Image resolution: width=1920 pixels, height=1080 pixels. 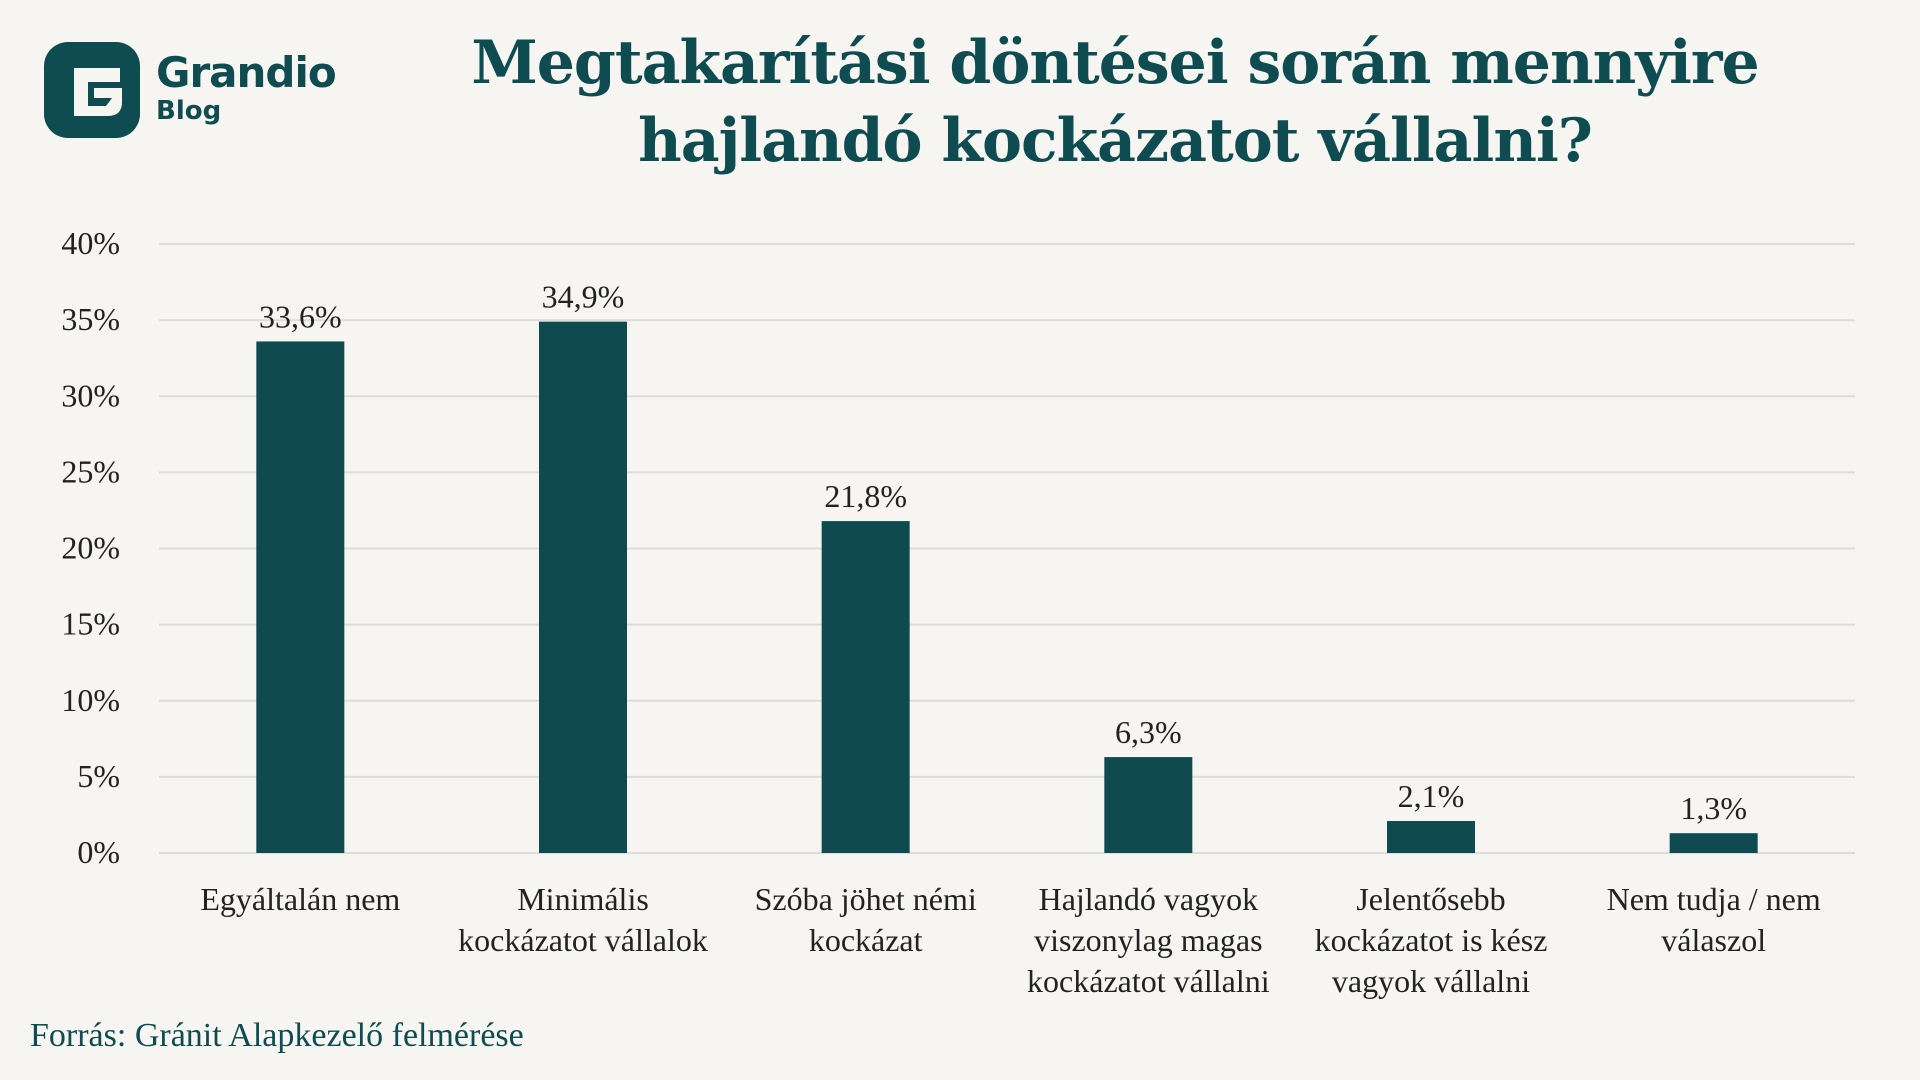 I want to click on title-line: Megtakarítási döntései során mennyire, so click(x=1115, y=63).